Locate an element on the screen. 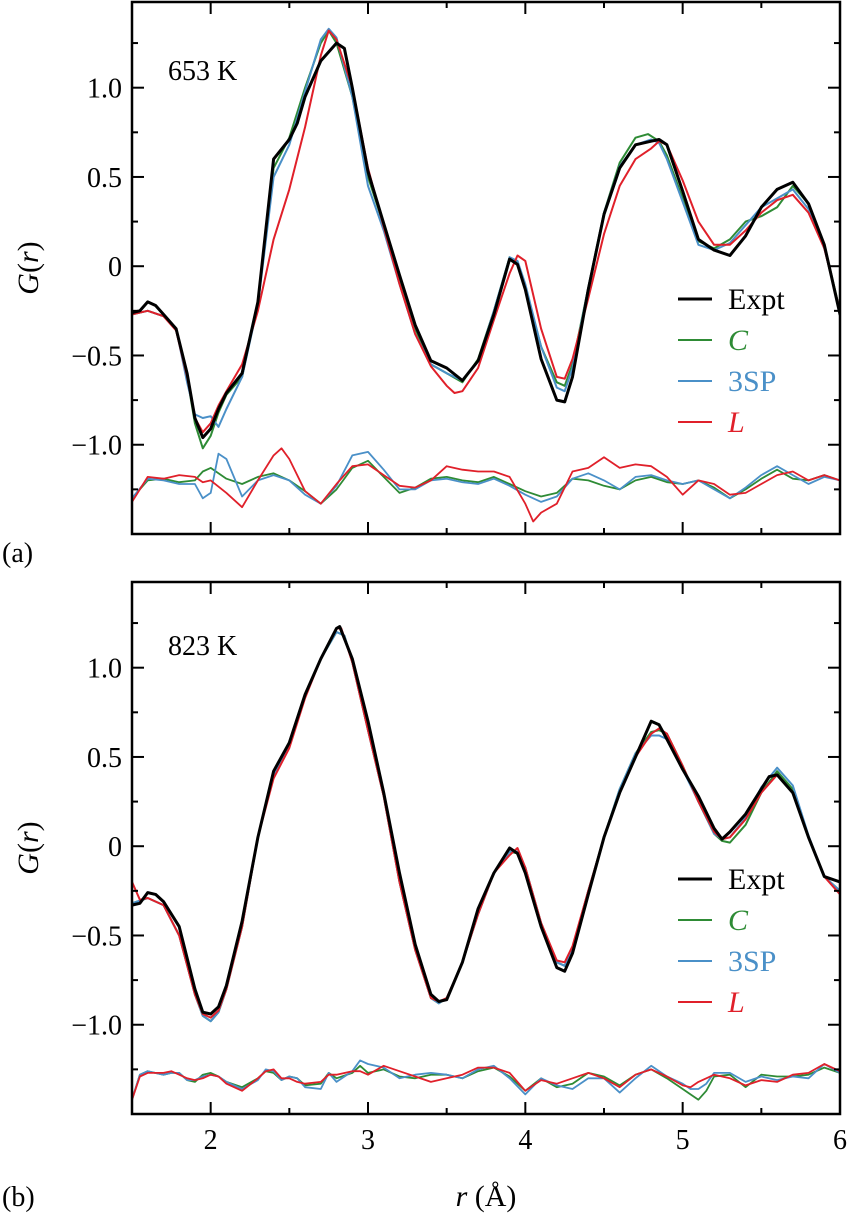  temperature-label: 653 K is located at coordinates (202, 71).